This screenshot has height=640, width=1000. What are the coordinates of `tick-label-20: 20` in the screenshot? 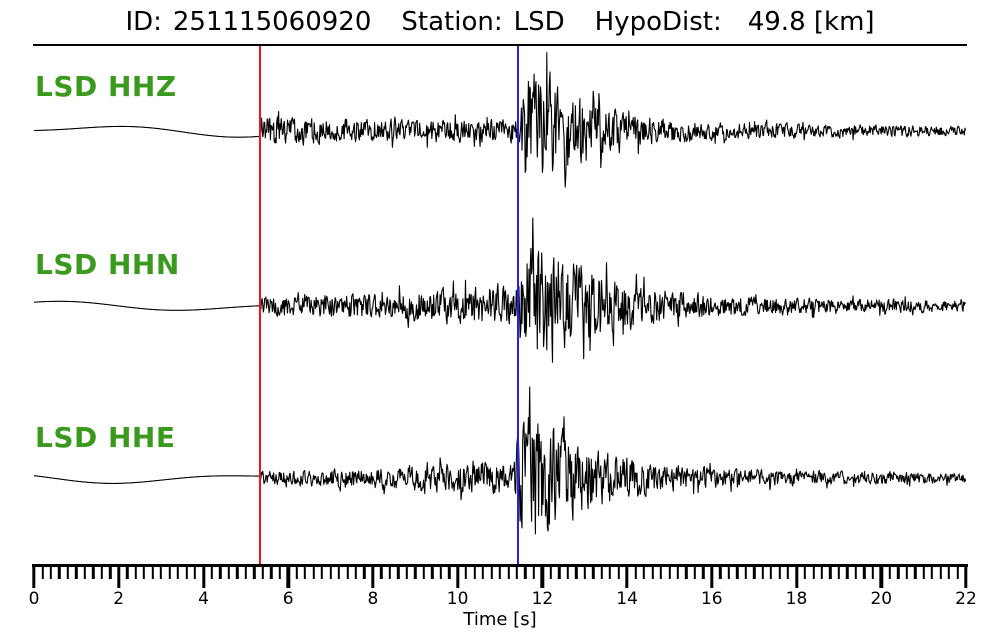 It's located at (881, 599).